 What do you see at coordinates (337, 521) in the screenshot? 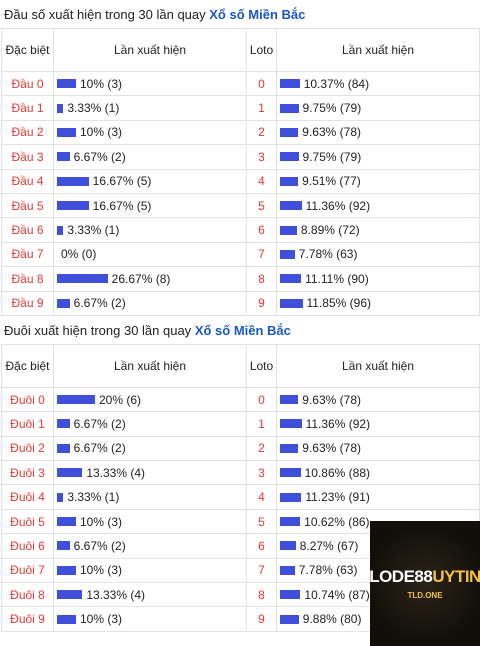
I see `frequency-label: 10.62% (86)` at bounding box center [337, 521].